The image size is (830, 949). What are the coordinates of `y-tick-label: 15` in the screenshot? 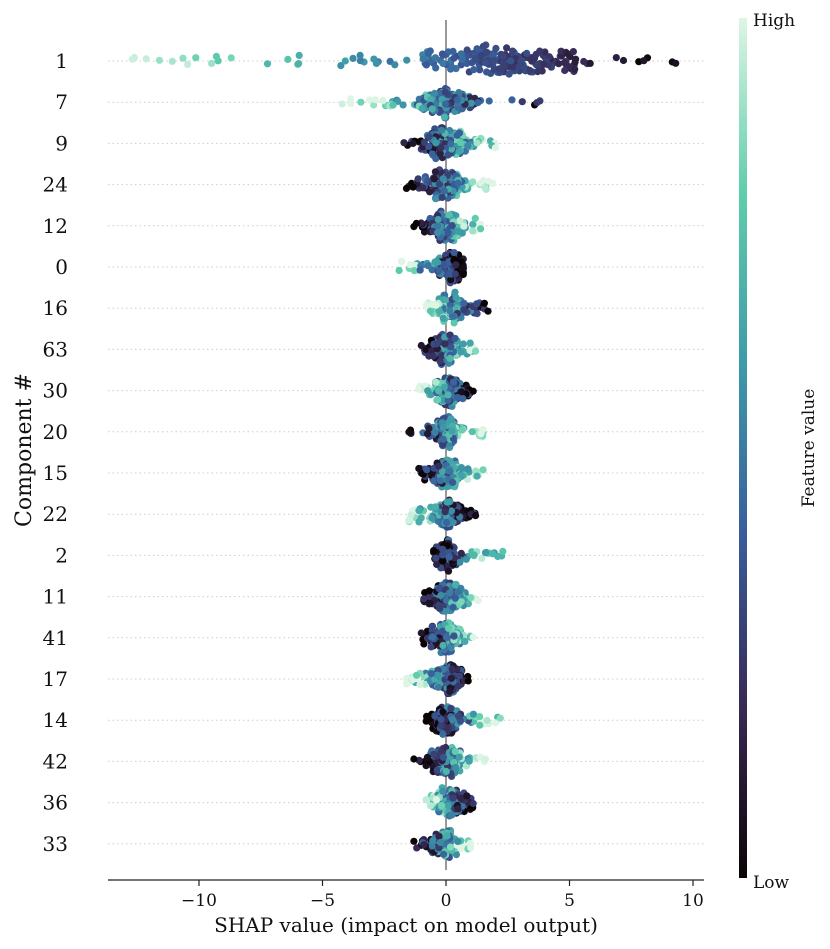 It's located at (55, 473).